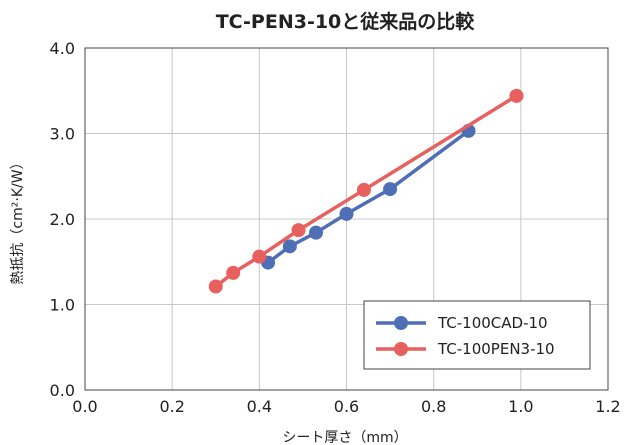 The height and width of the screenshot is (445, 627). I want to click on y-tick-label: 0.0, so click(62, 390).